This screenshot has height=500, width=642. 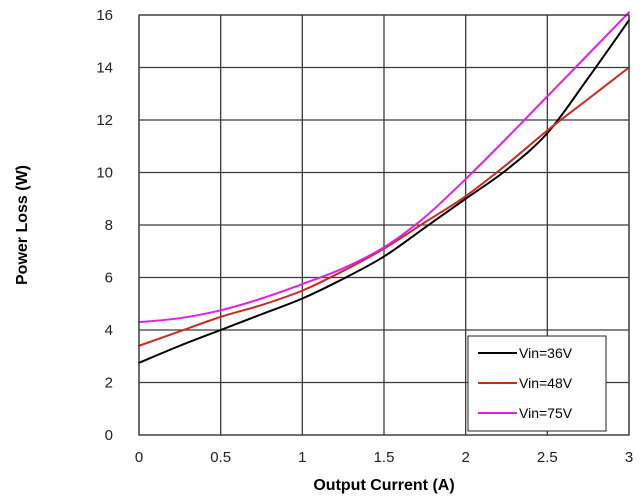 I want to click on x-tick-label: 0, so click(x=139, y=457).